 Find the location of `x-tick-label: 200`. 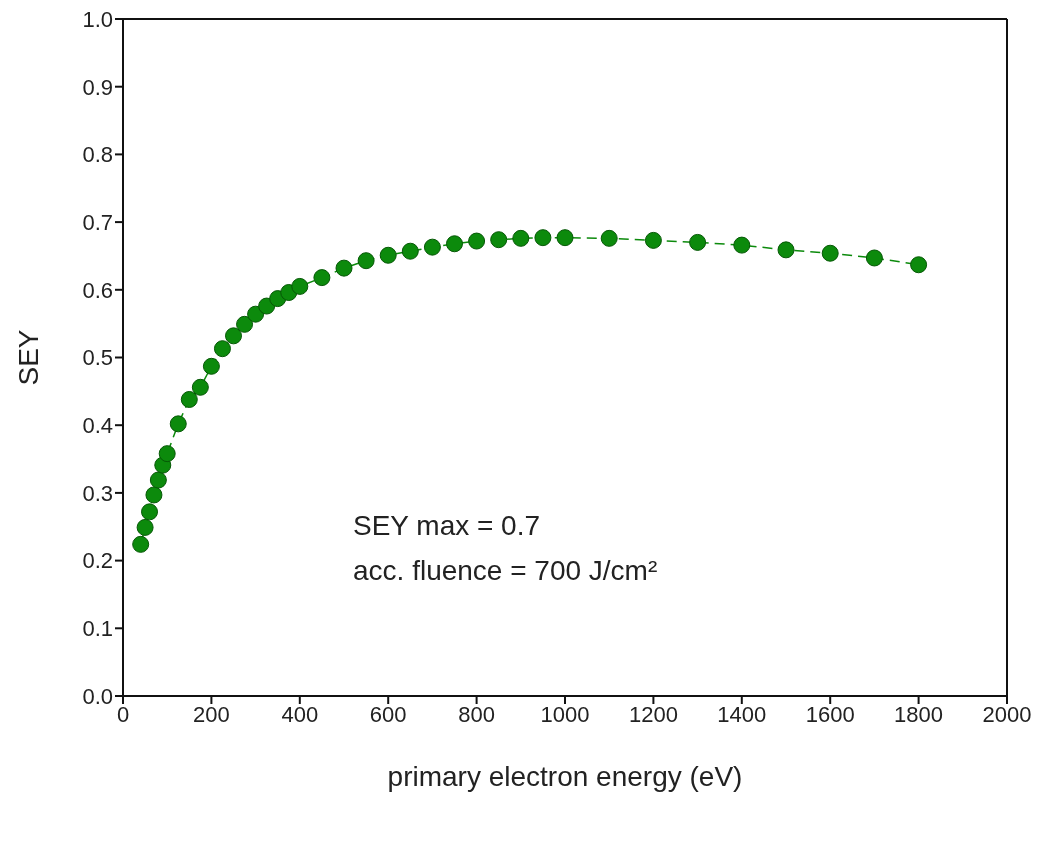

x-tick-label: 200 is located at coordinates (211, 714).